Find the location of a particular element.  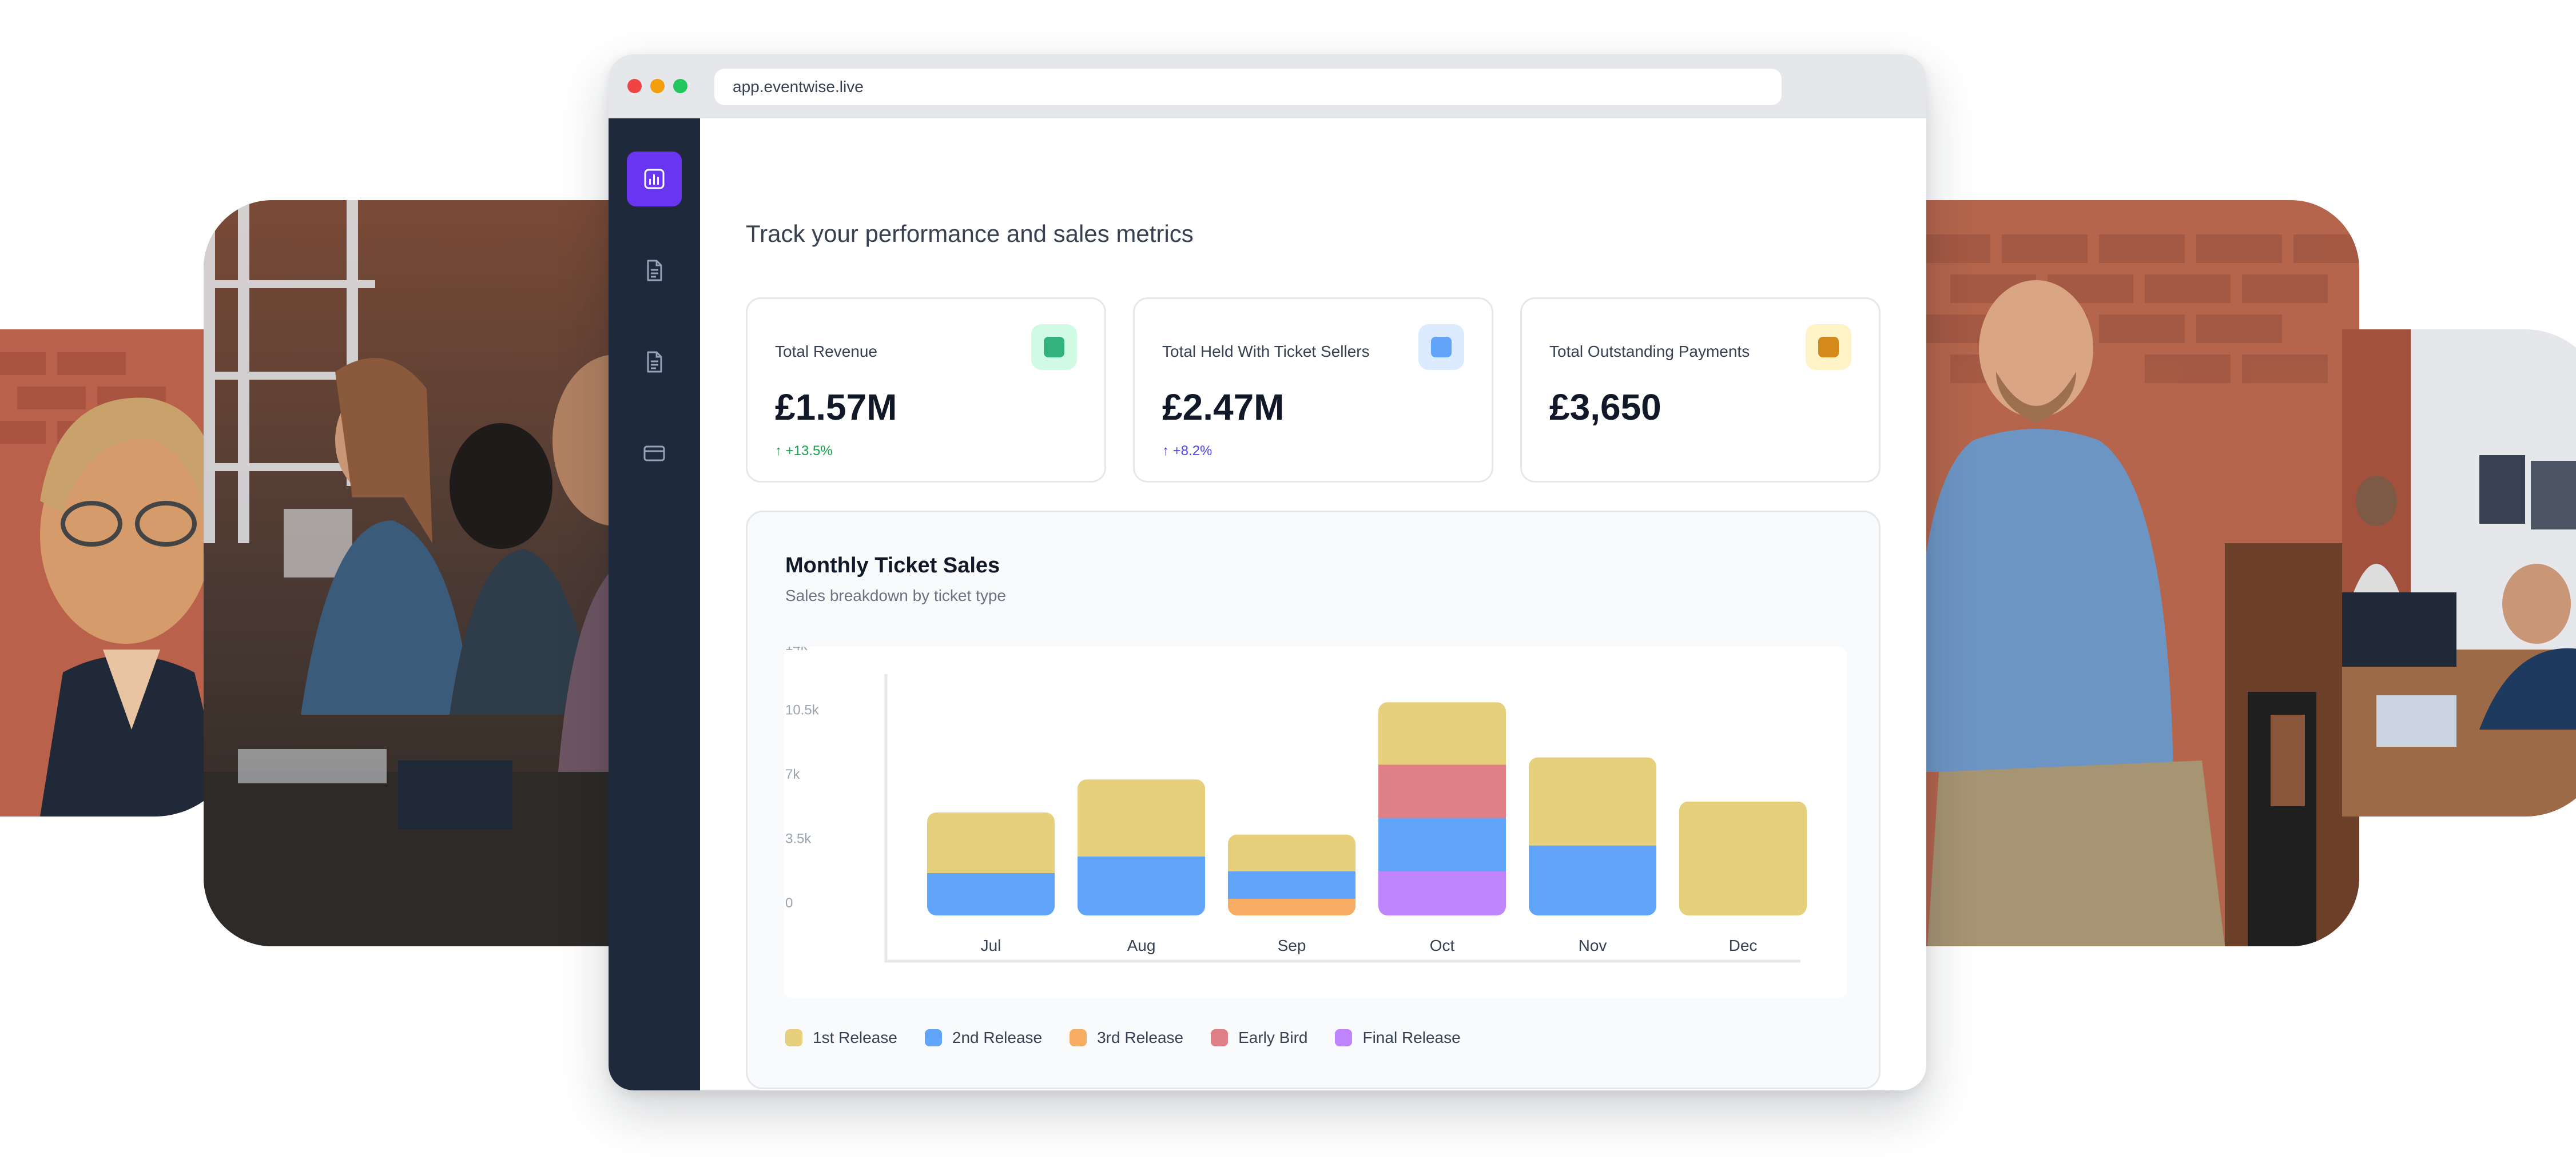

bar-stack-aug is located at coordinates (1141, 852).